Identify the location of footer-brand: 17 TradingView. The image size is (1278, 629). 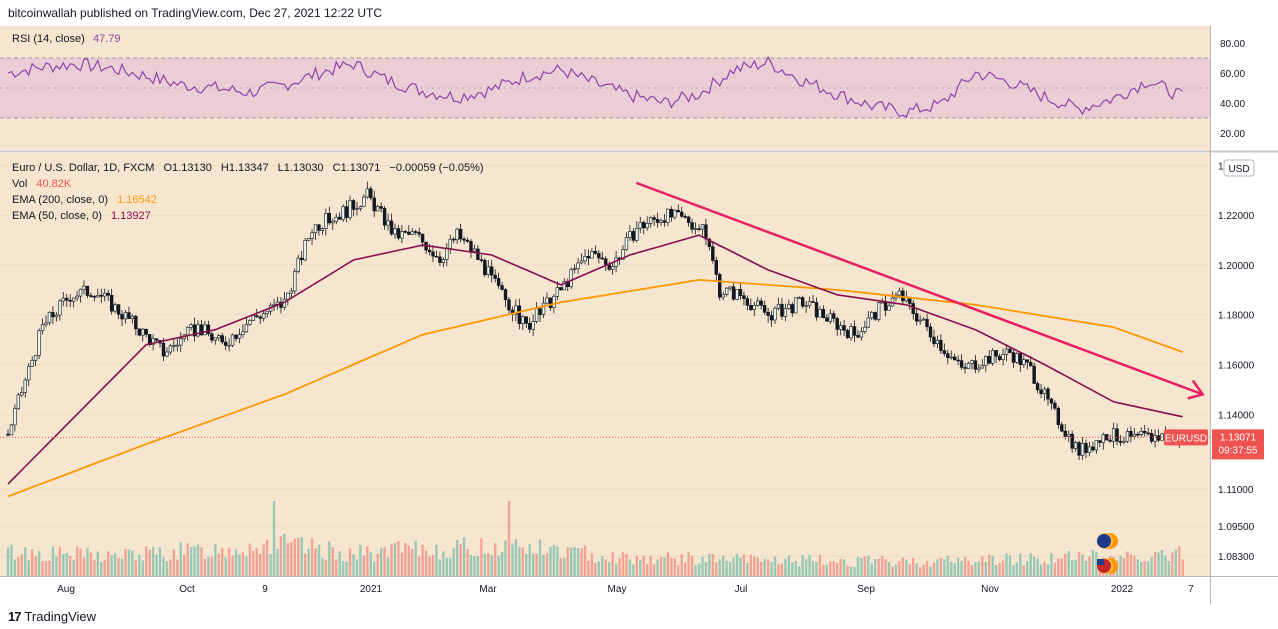
(52, 616).